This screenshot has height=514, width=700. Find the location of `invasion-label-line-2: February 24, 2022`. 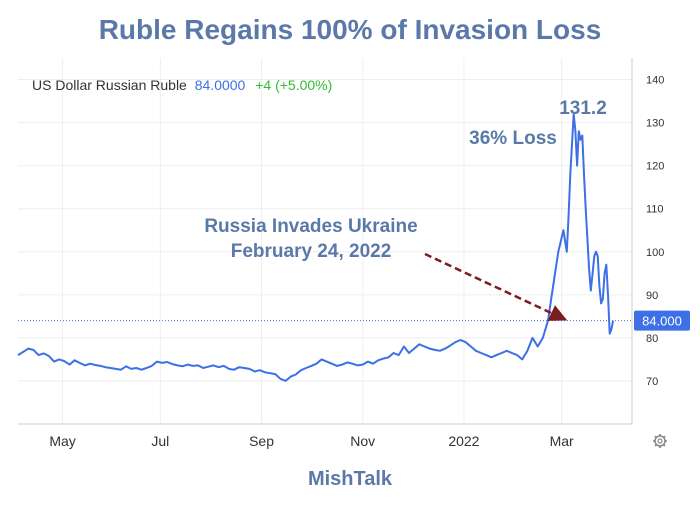

invasion-label-line-2: February 24, 2022 is located at coordinates (311, 251).